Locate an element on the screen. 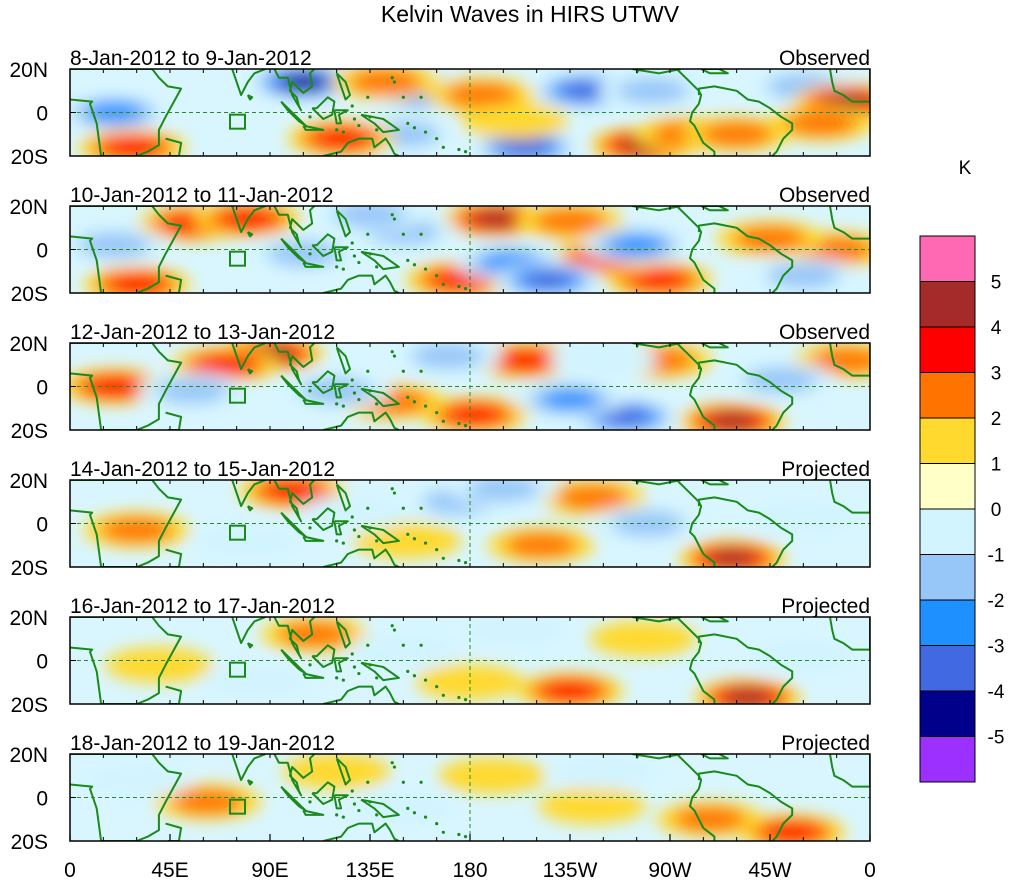  colorbar: K 5 4 3 2 1 0 -1 -2 -3 -4 -5 is located at coordinates (962, 470).